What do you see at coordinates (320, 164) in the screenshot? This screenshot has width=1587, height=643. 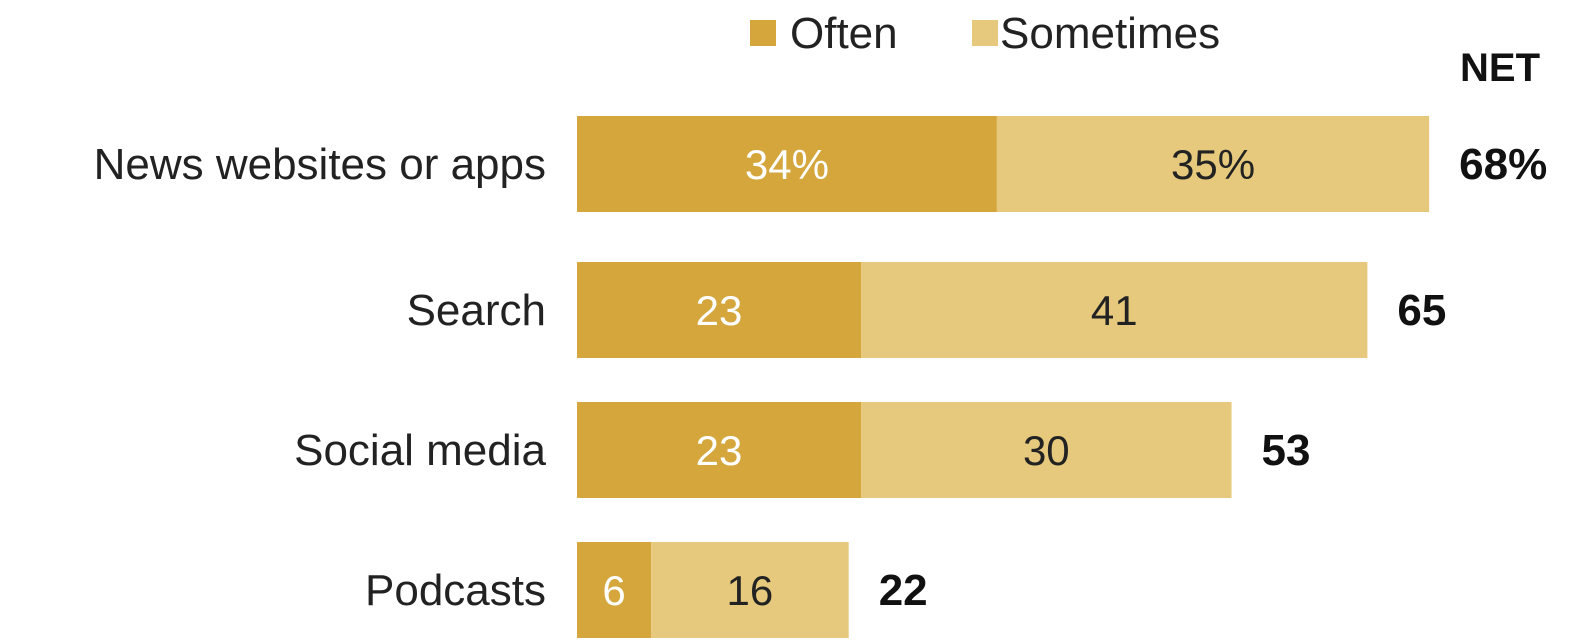 I see `category-label: News websites or apps` at bounding box center [320, 164].